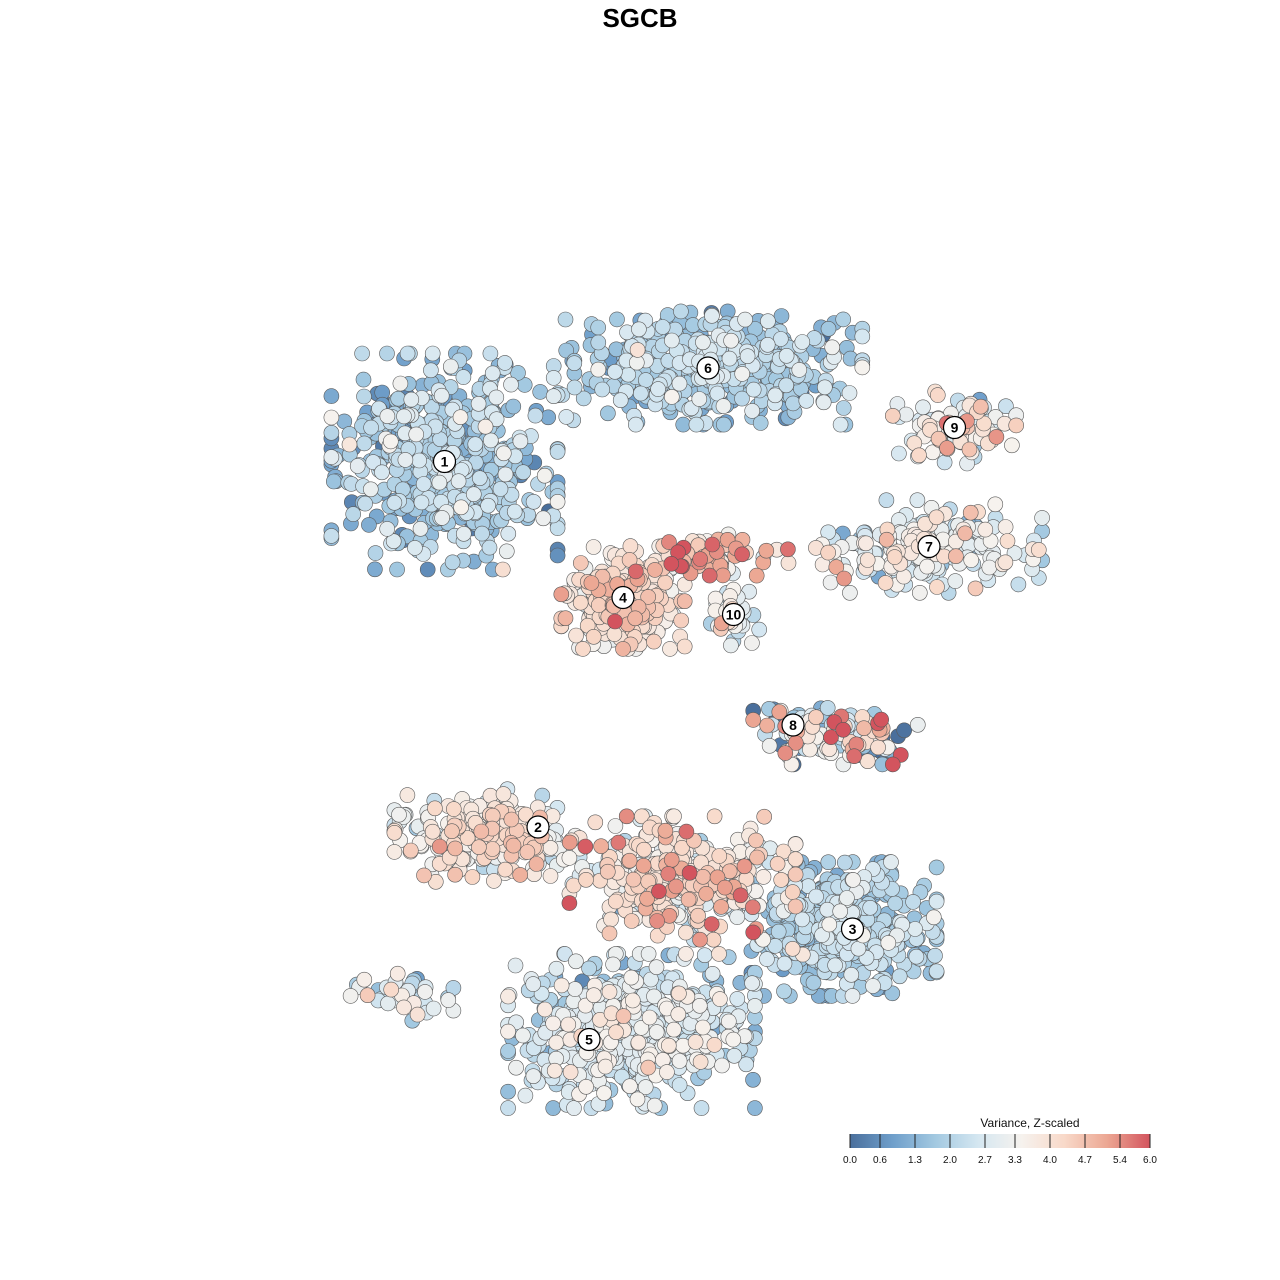 Image resolution: width=1280 pixels, height=1280 pixels. I want to click on legend-tick-label: 4.0, so click(1050, 1160).